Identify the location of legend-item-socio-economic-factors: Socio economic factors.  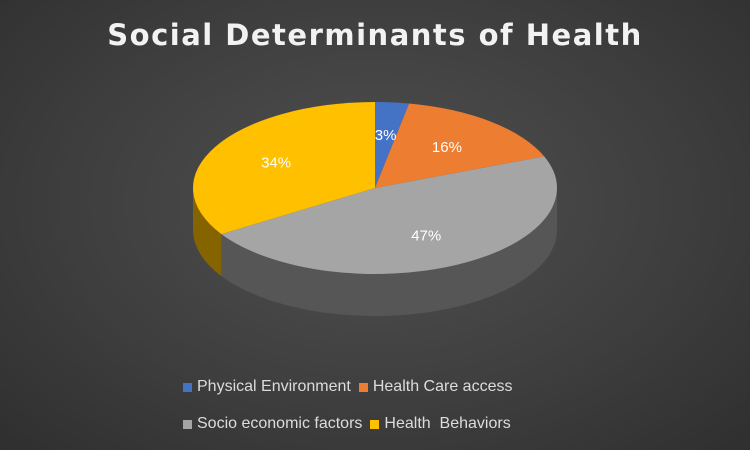
(272, 424).